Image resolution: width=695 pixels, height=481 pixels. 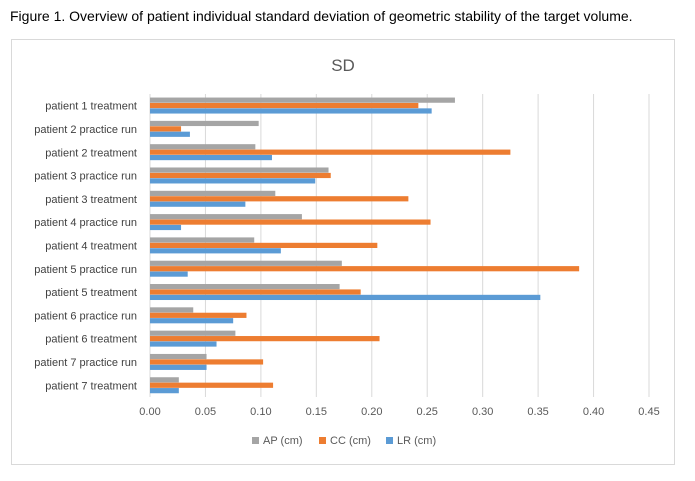 I want to click on x-tick-label: 0.10, so click(x=260, y=412).